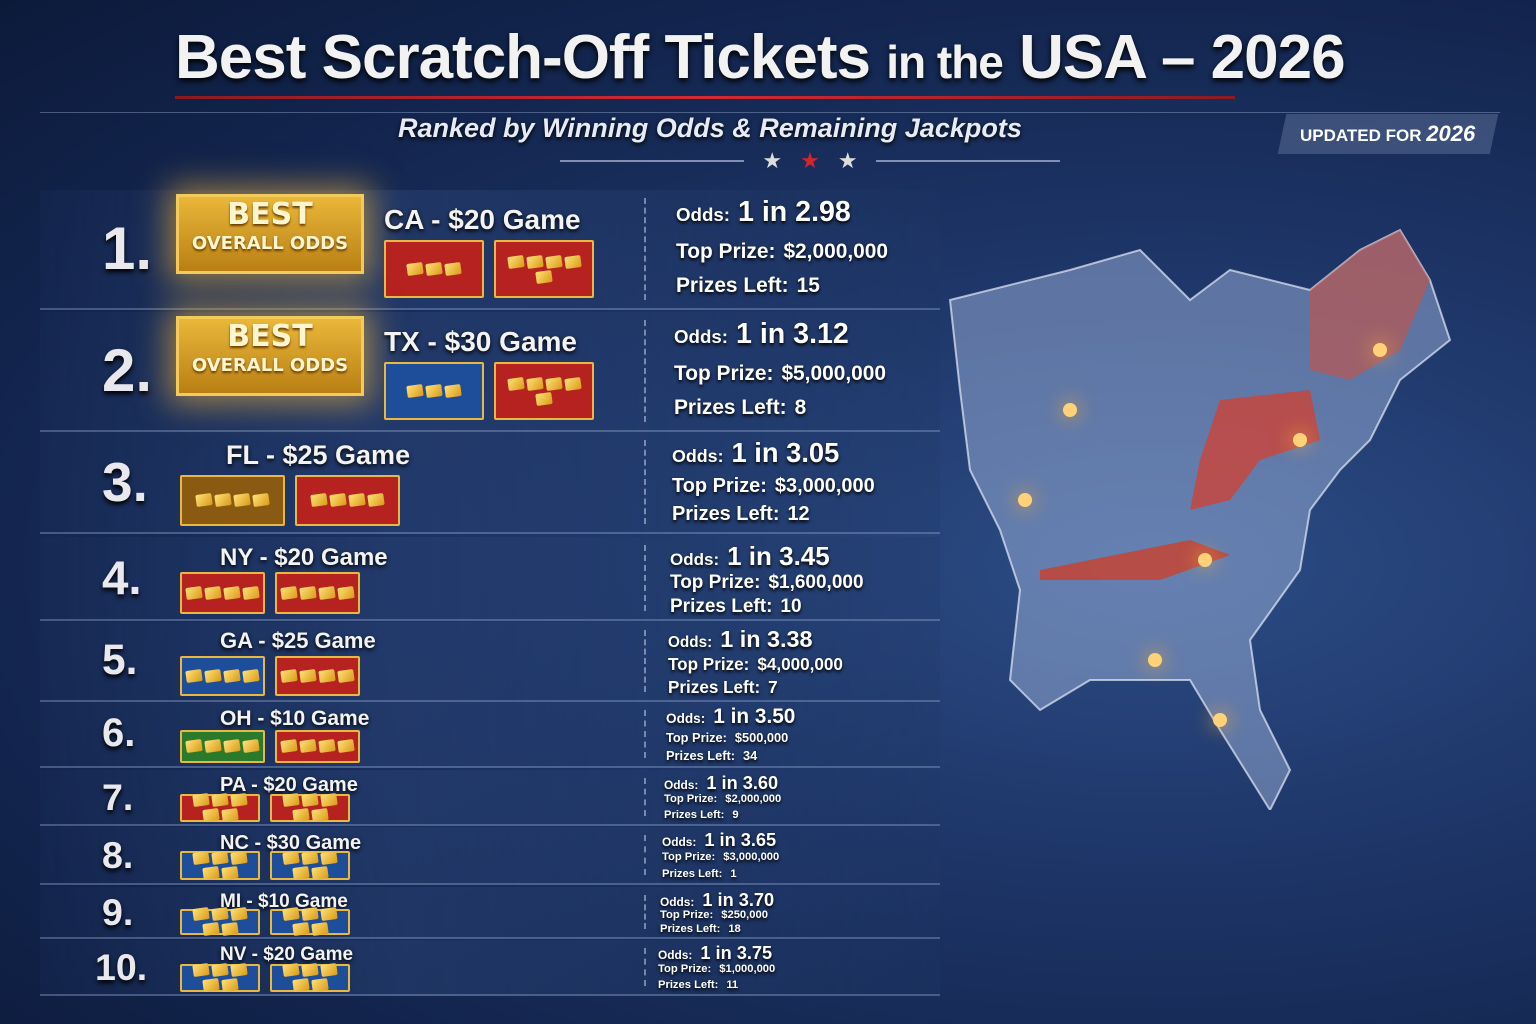 Image resolution: width=1536 pixels, height=1024 pixels. I want to click on updated-year: 2026, so click(1451, 133).